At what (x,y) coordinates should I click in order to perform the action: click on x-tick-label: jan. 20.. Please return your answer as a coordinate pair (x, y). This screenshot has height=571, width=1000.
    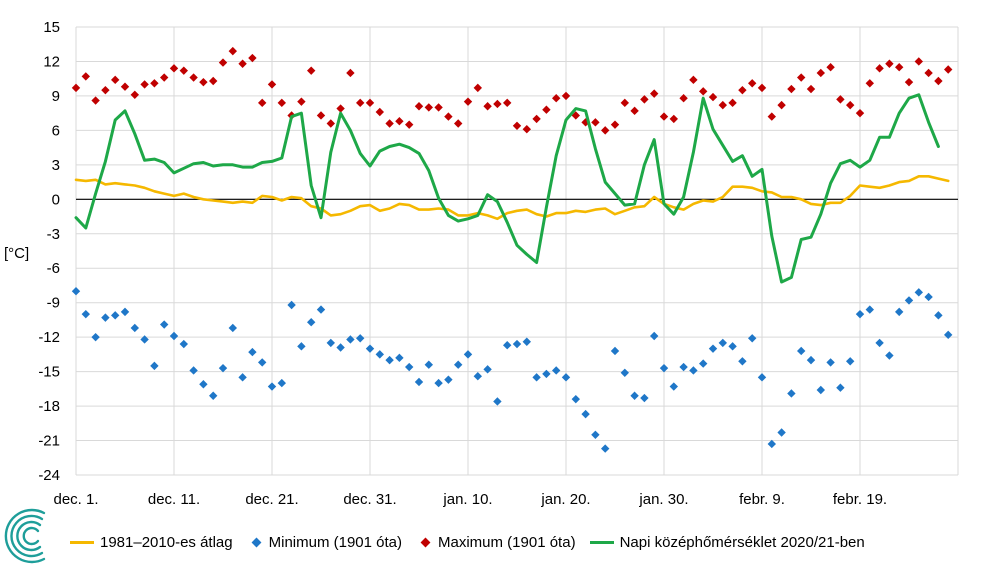
    Looking at the image, I should click on (565, 499).